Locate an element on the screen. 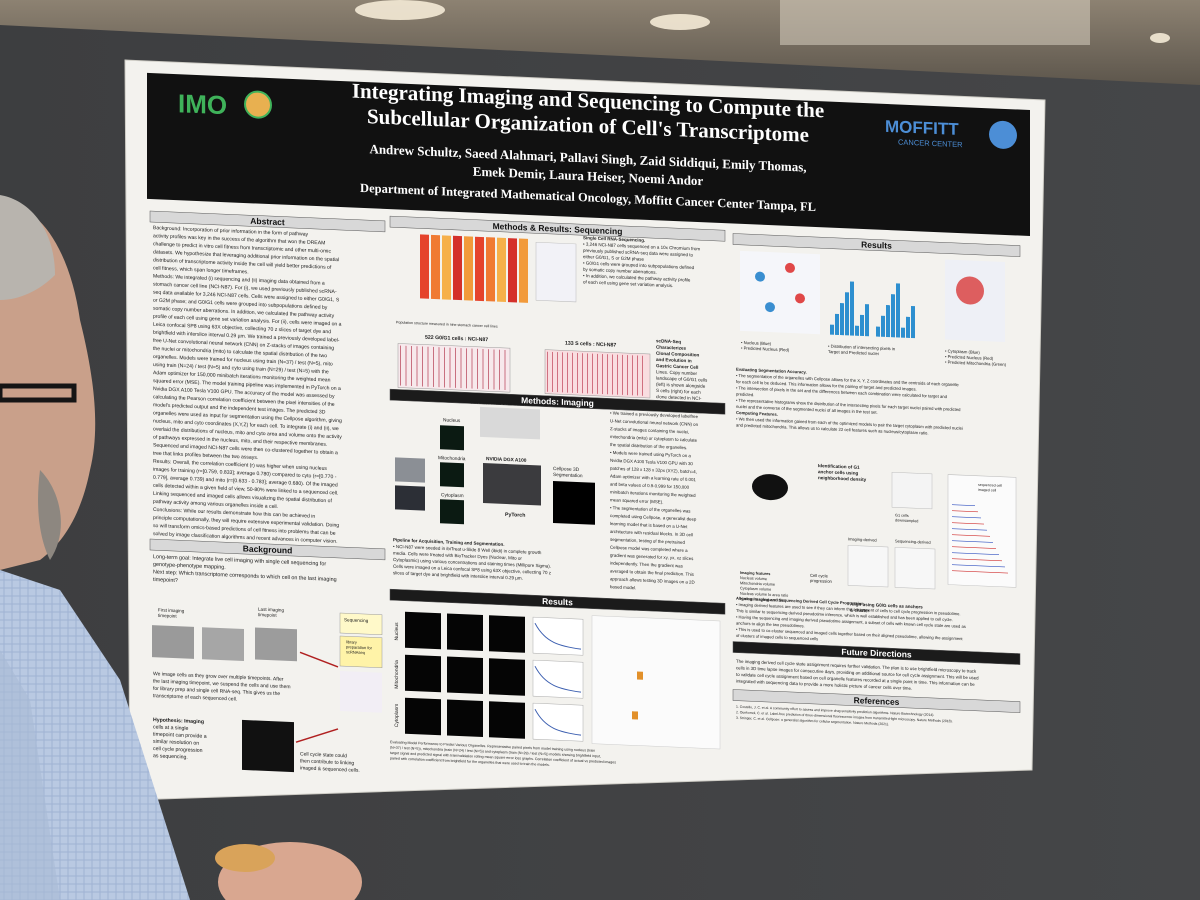 The image size is (1200, 900). body-text: Characterizes is located at coordinates (671, 348).